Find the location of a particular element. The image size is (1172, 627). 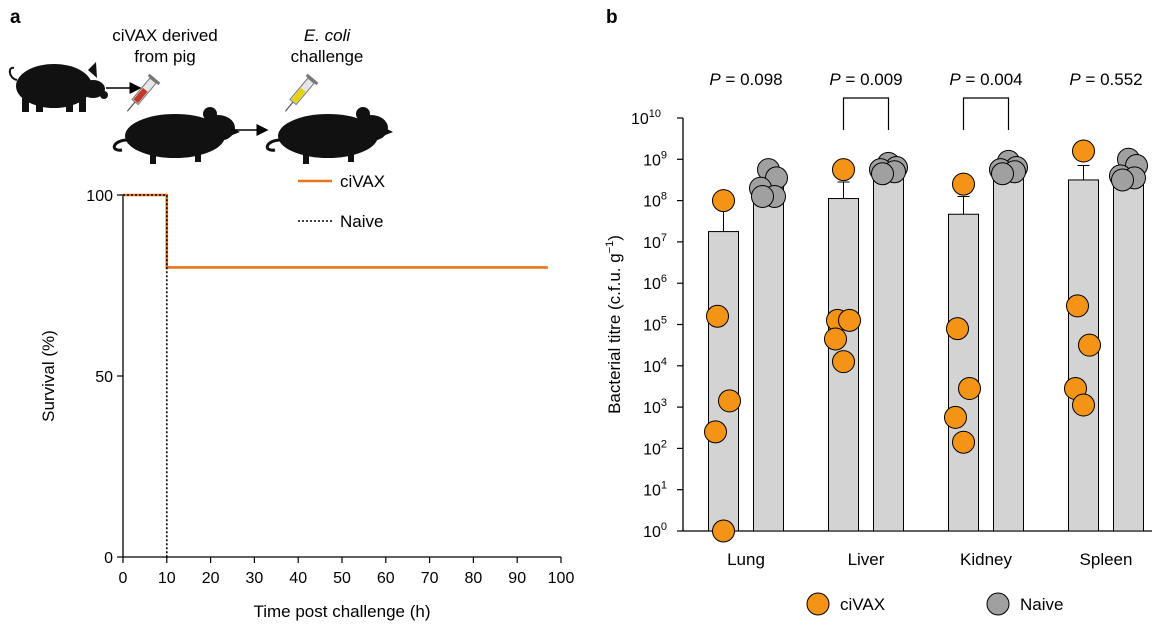

pvalue-label: P = 0.098 is located at coordinates (745, 79).